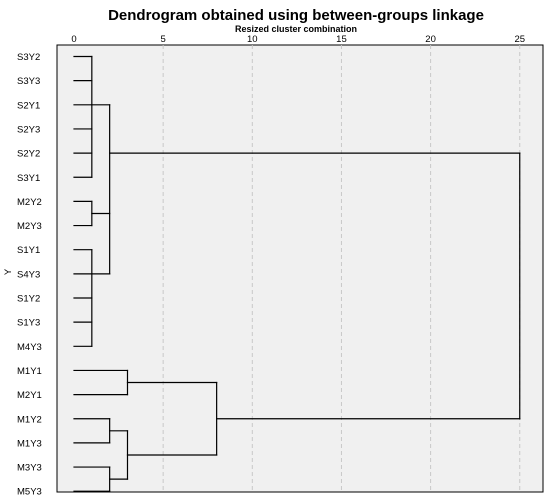 The width and height of the screenshot is (550, 499). What do you see at coordinates (28, 299) in the screenshot?
I see `leaf-label-s1y2: S1Y2` at bounding box center [28, 299].